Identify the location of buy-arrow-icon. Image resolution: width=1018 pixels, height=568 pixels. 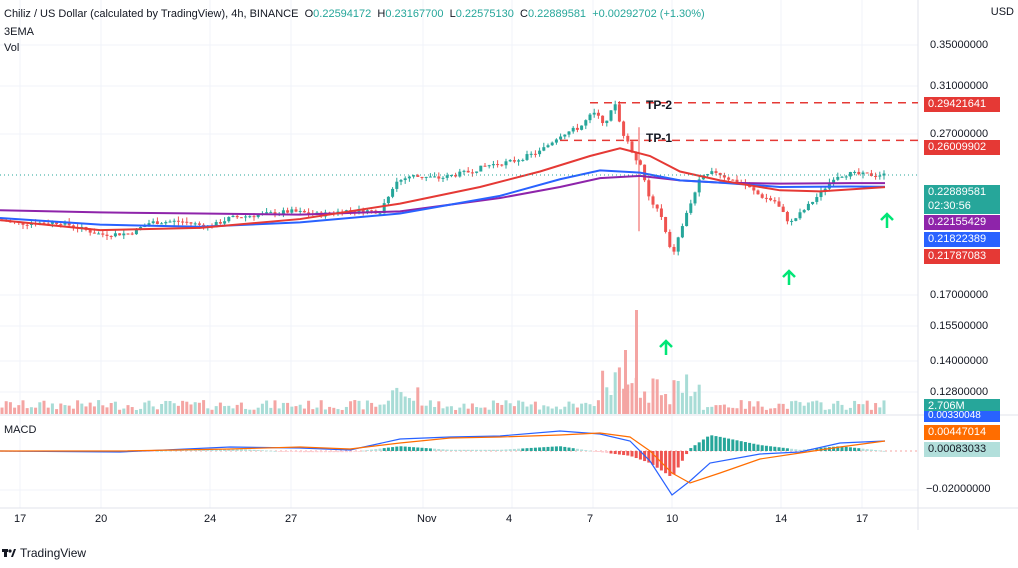
(666, 347).